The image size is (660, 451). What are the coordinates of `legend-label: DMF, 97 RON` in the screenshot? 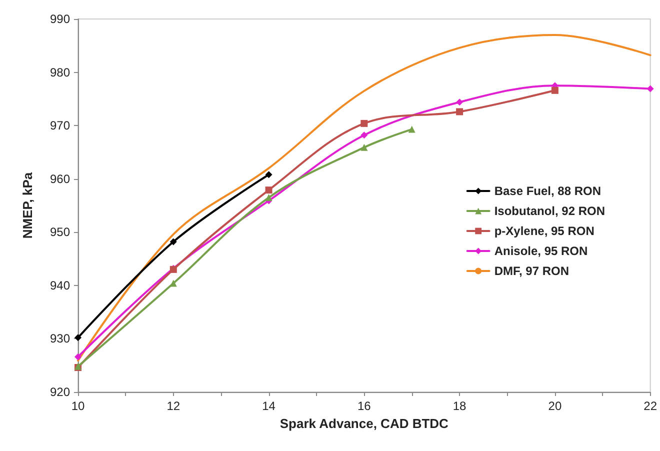 It's located at (532, 271).